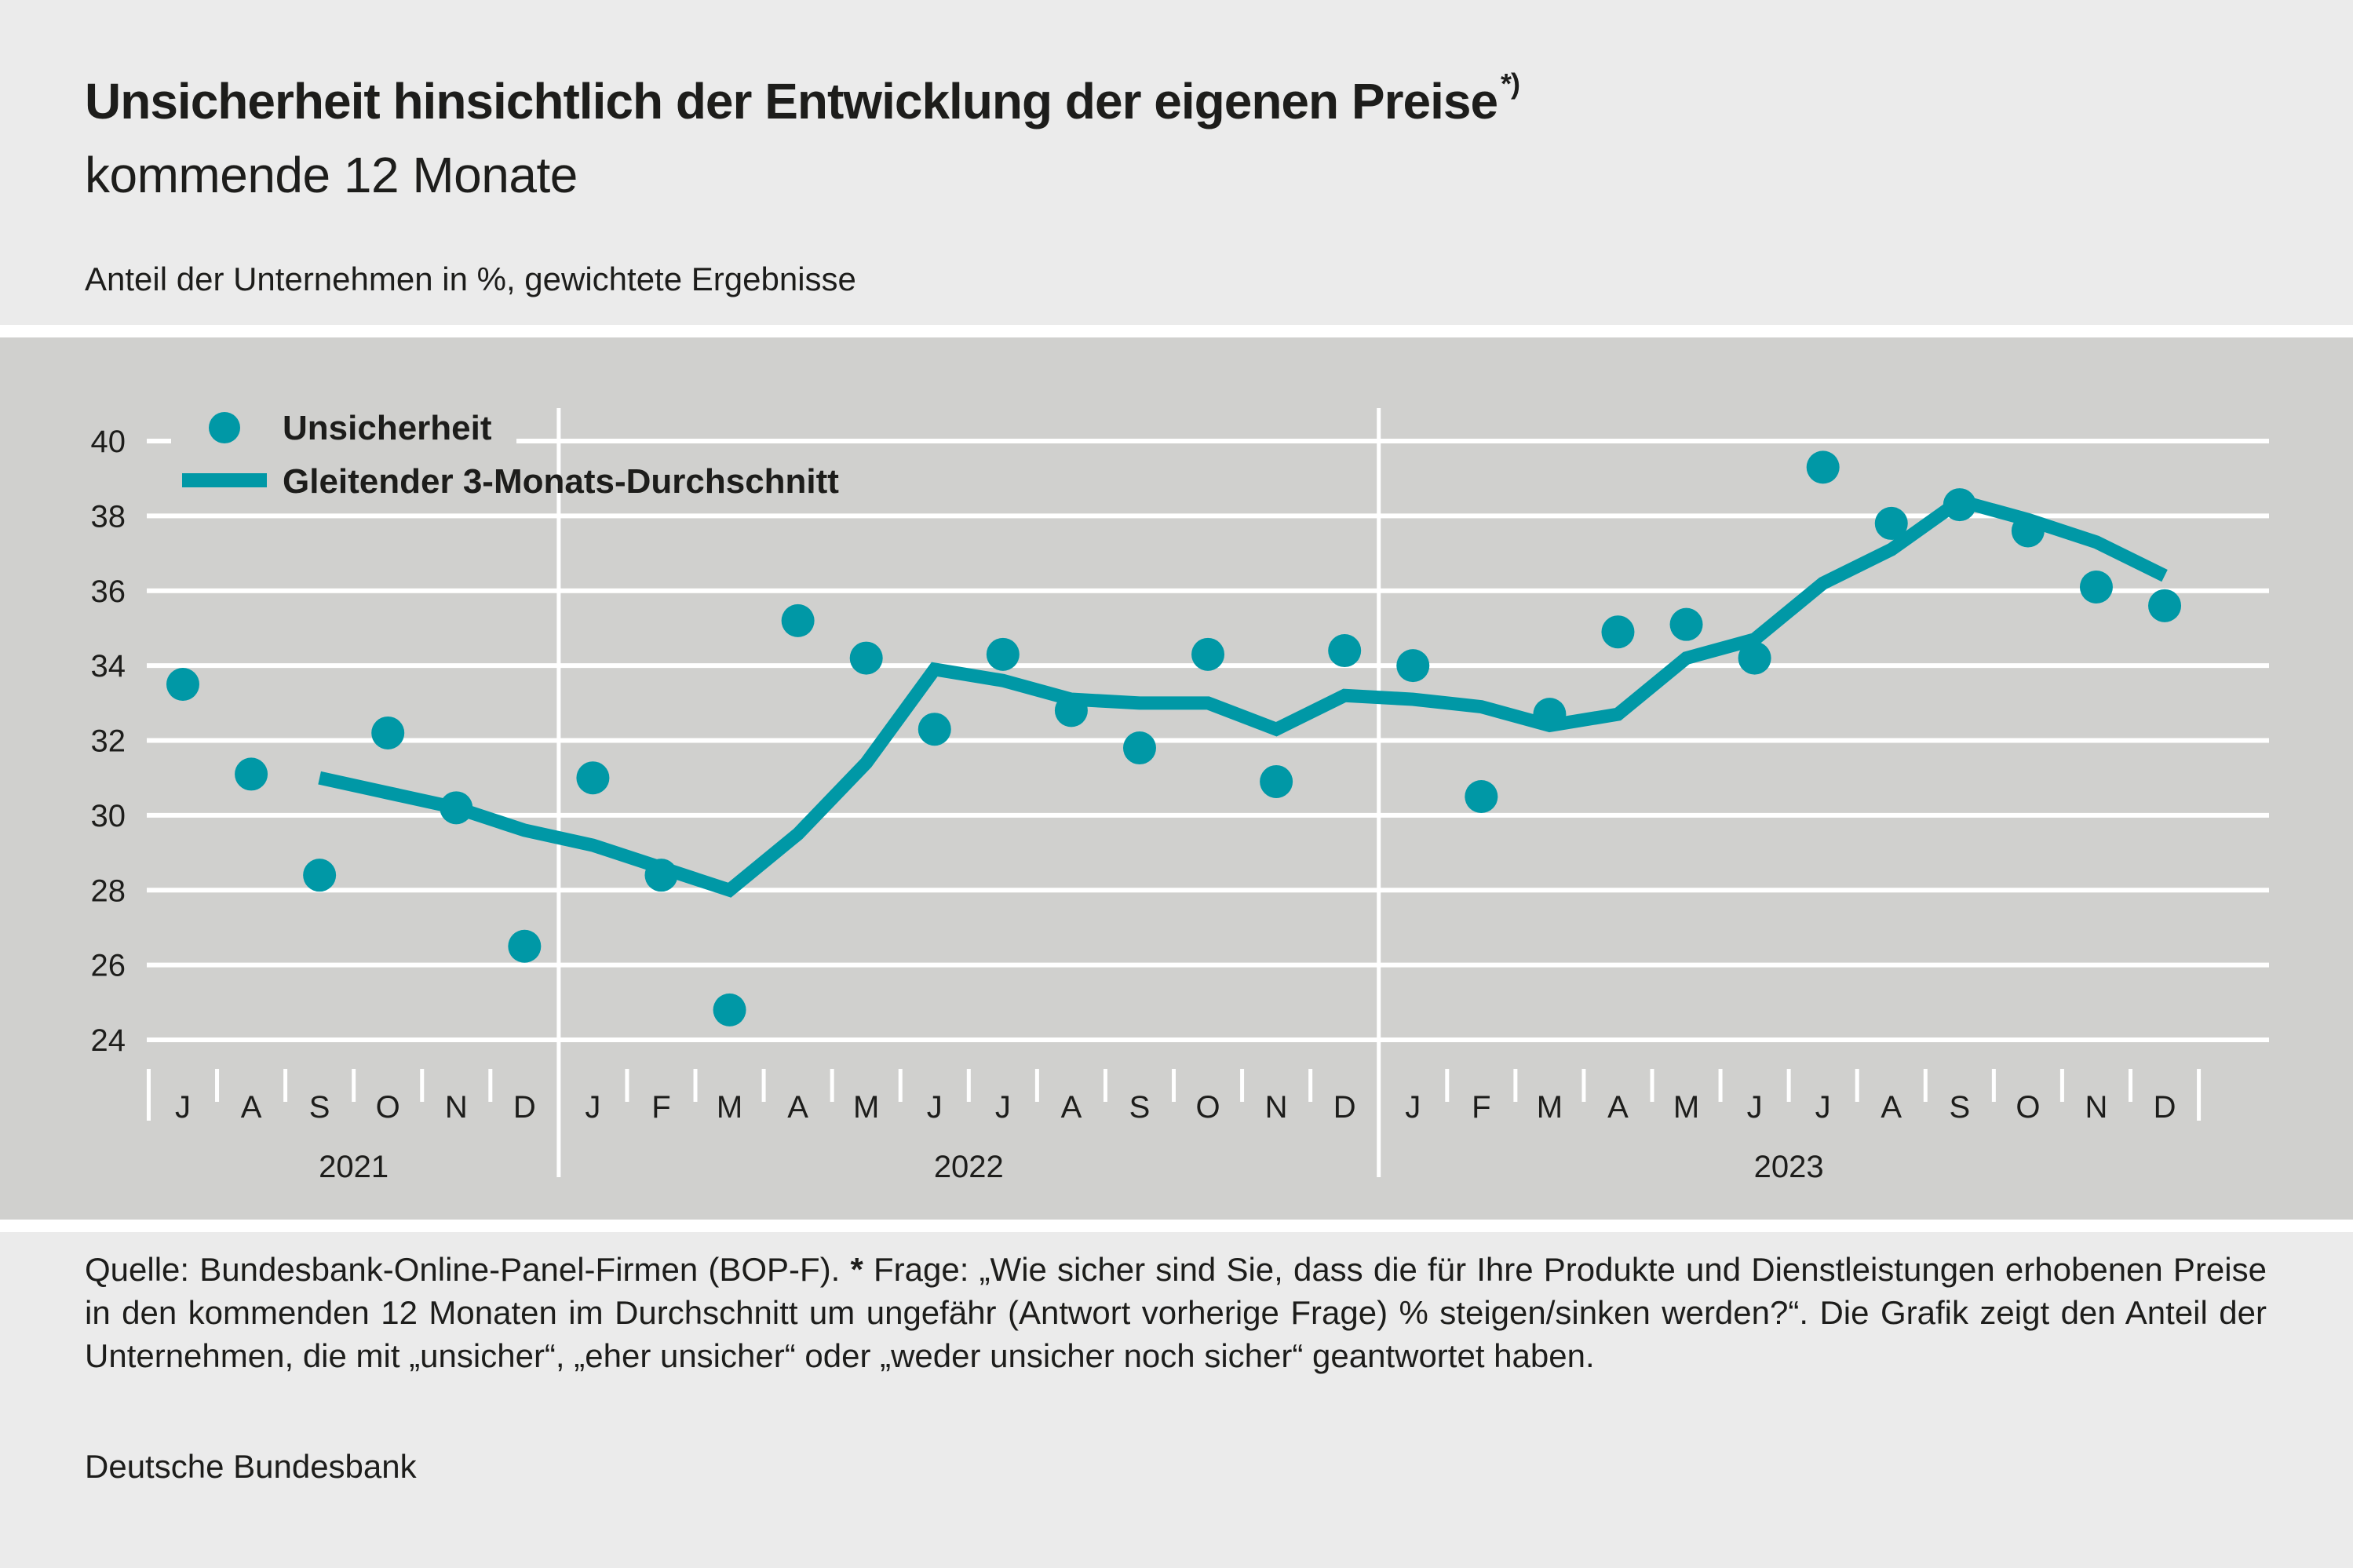  I want to click on legend-dot-marker, so click(224, 428).